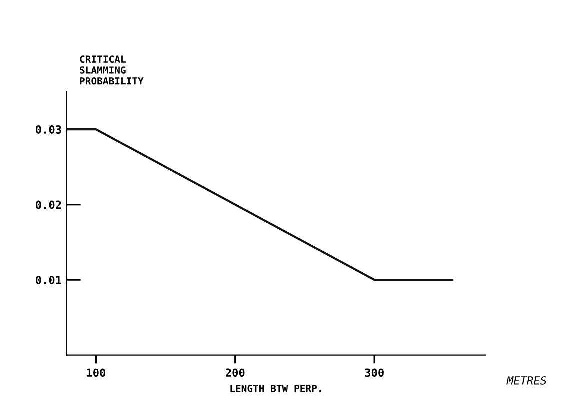 This screenshot has height=418, width=582. I want to click on y-tick-label: 0.03, so click(49, 130).